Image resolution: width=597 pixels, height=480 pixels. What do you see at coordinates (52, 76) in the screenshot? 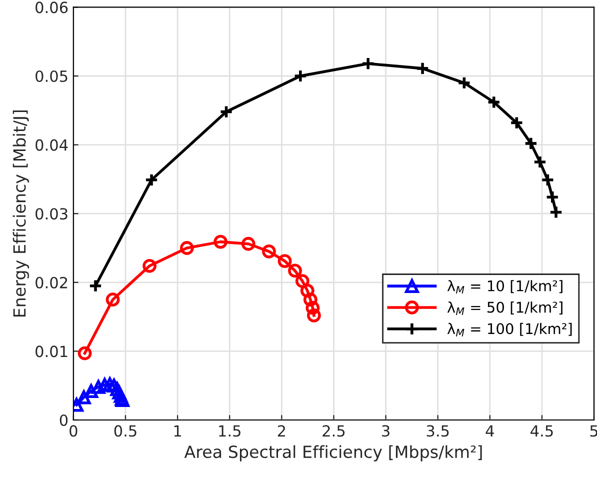
I see `y-tick-label: 0.05` at bounding box center [52, 76].